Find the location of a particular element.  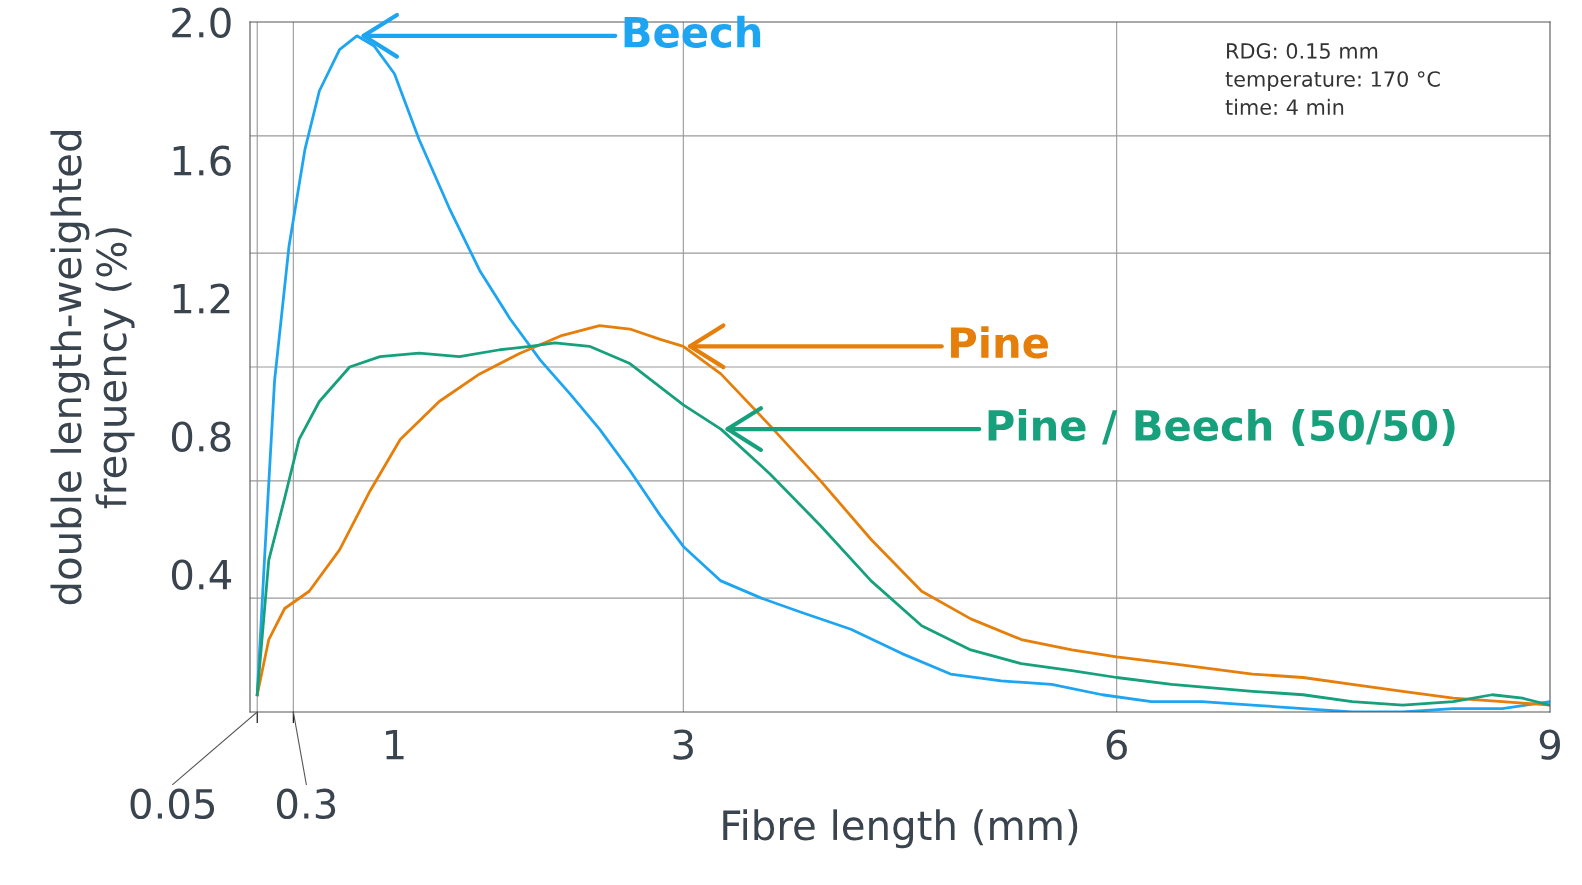

annotation: Beech is located at coordinates (692, 31).